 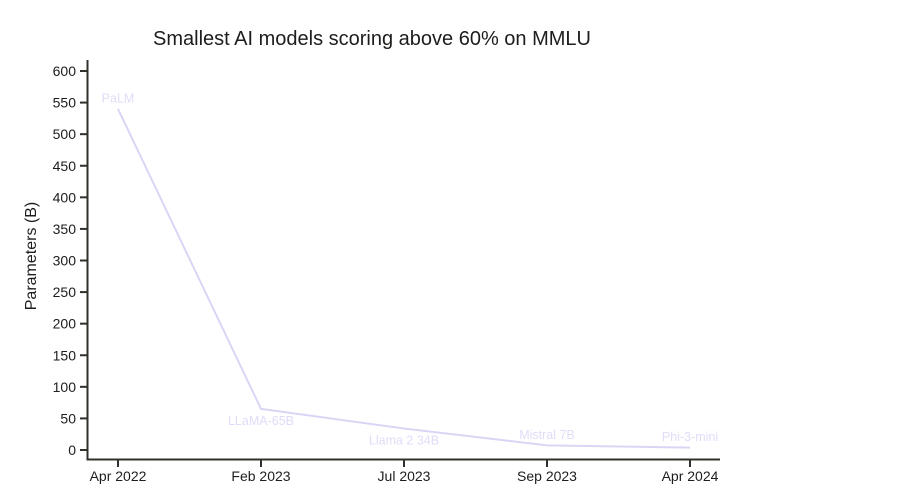 I want to click on x-tick-label: Apr 2024, so click(x=690, y=476).